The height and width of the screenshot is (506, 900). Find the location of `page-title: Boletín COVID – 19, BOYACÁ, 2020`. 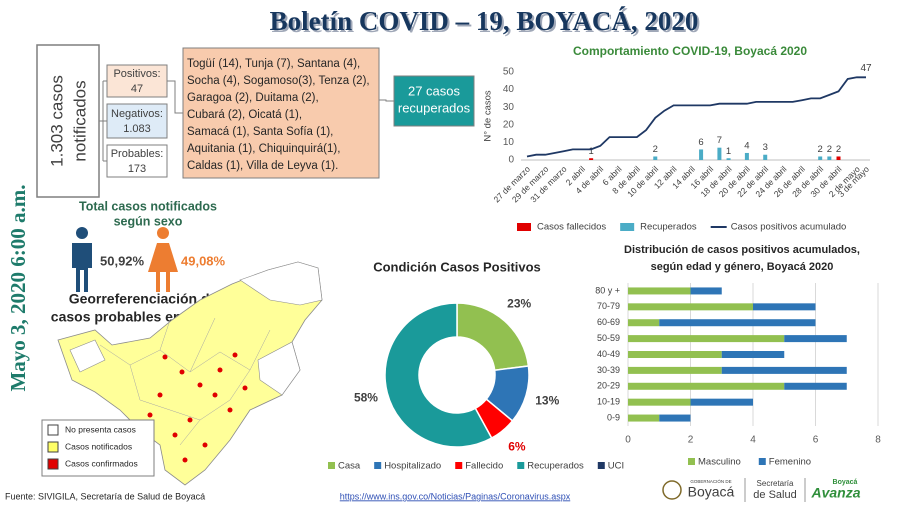

page-title: Boletín COVID – 19, BOYACÁ, 2020 is located at coordinates (484, 21).